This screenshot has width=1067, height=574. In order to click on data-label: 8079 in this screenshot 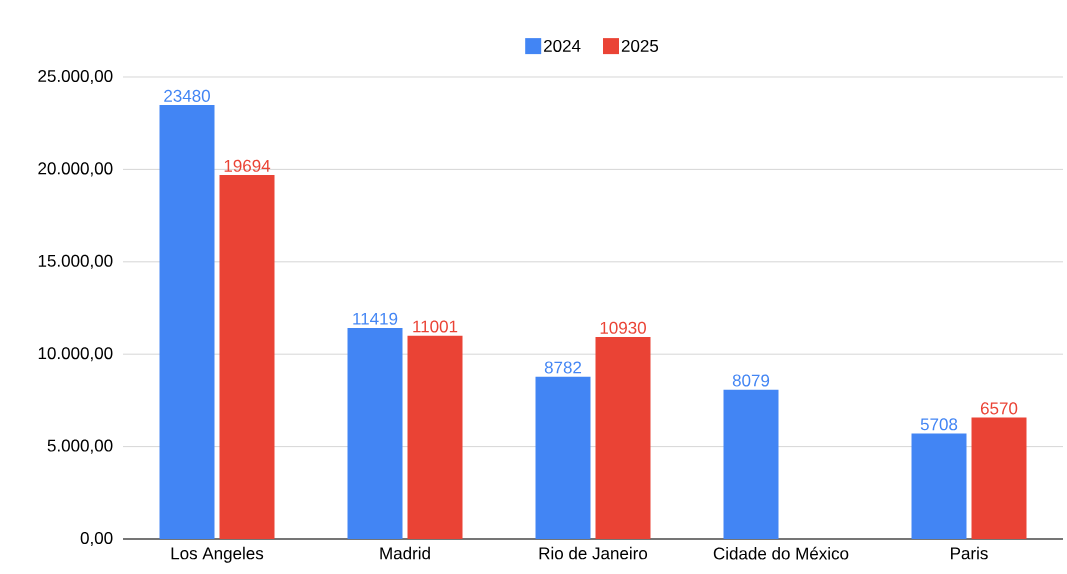, I will do `click(751, 380)`.